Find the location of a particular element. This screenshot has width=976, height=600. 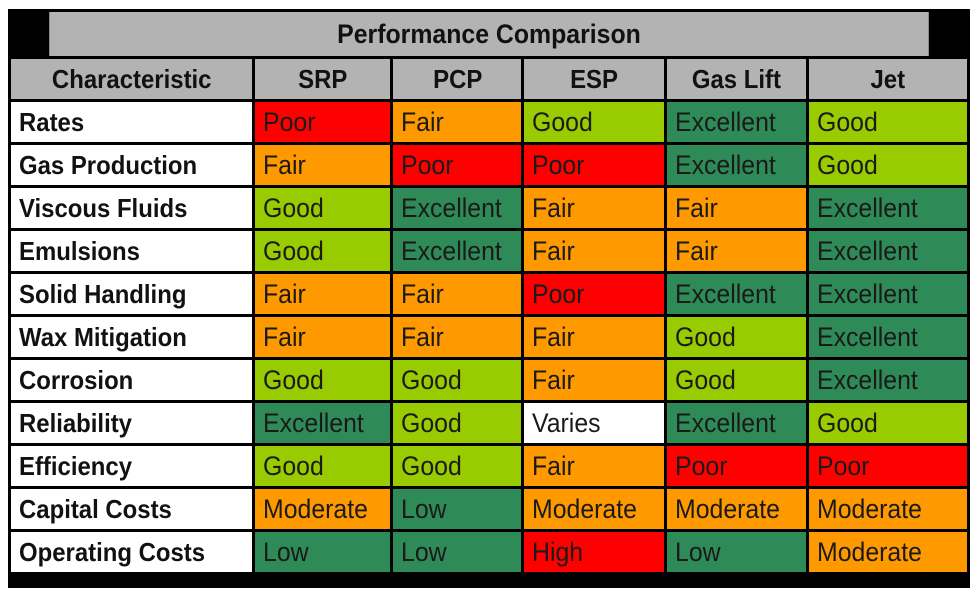

row-label: Rates is located at coordinates (131, 122).